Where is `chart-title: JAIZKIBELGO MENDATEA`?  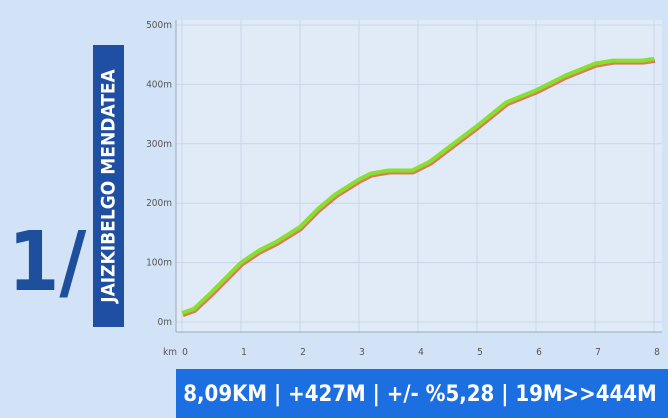 chart-title: JAIZKIBELGO MENDATEA is located at coordinates (109, 185).